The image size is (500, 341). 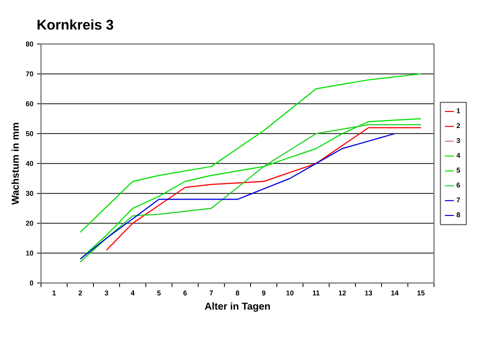 What do you see at coordinates (237, 307) in the screenshot?
I see `x-axis-title: Alter in Tagen` at bounding box center [237, 307].